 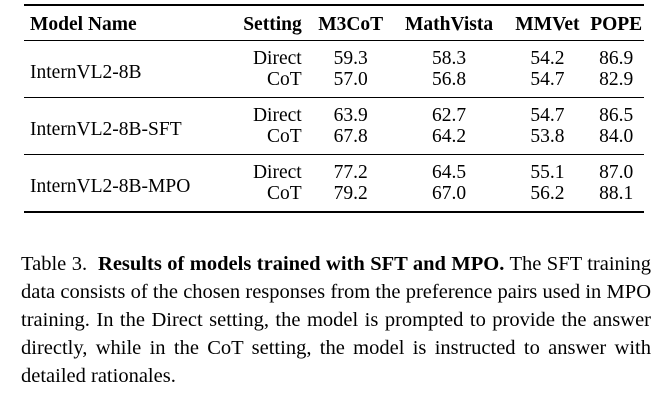 What do you see at coordinates (616, 172) in the screenshot?
I see `value-cell: 87.0` at bounding box center [616, 172].